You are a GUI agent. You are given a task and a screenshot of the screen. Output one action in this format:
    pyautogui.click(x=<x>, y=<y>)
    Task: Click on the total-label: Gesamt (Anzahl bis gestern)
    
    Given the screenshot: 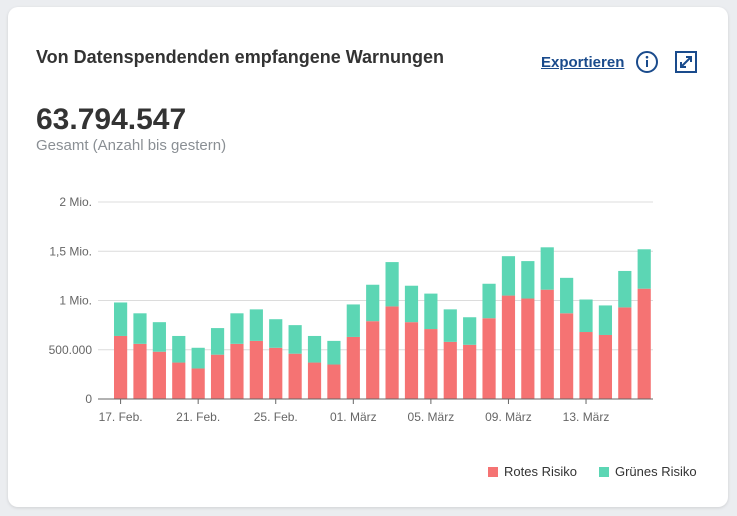 What is the action you would take?
    pyautogui.click(x=131, y=145)
    